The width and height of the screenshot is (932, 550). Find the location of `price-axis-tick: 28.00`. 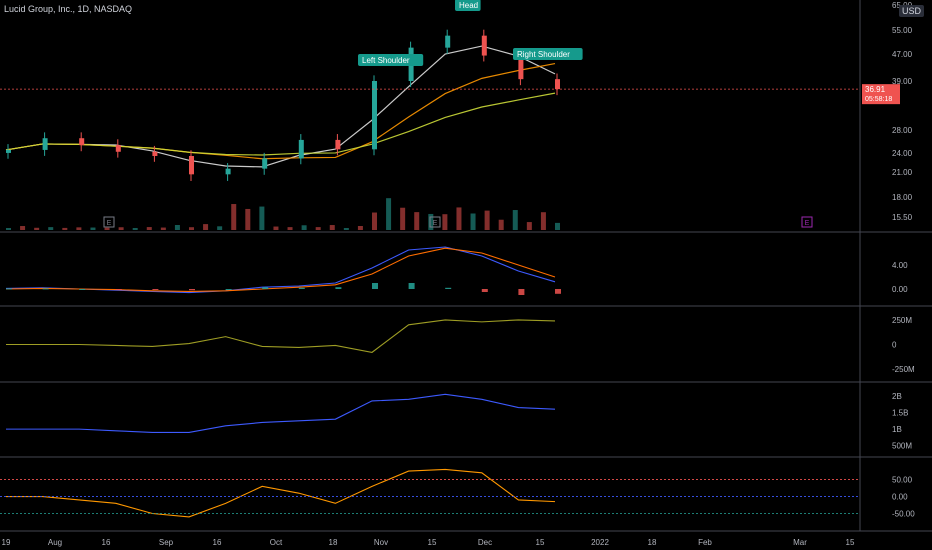

price-axis-tick: 28.00 is located at coordinates (902, 130).